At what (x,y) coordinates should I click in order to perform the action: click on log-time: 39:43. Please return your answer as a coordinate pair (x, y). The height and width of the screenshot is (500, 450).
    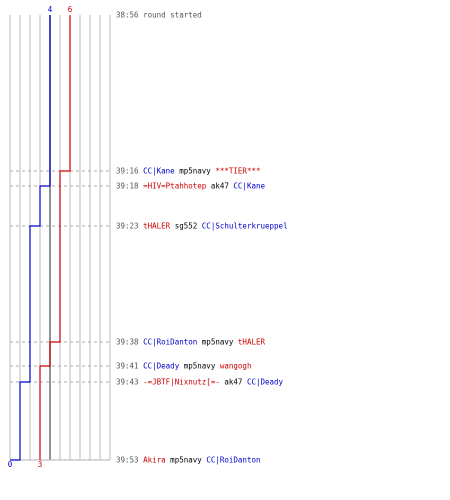
    Looking at the image, I should click on (127, 382).